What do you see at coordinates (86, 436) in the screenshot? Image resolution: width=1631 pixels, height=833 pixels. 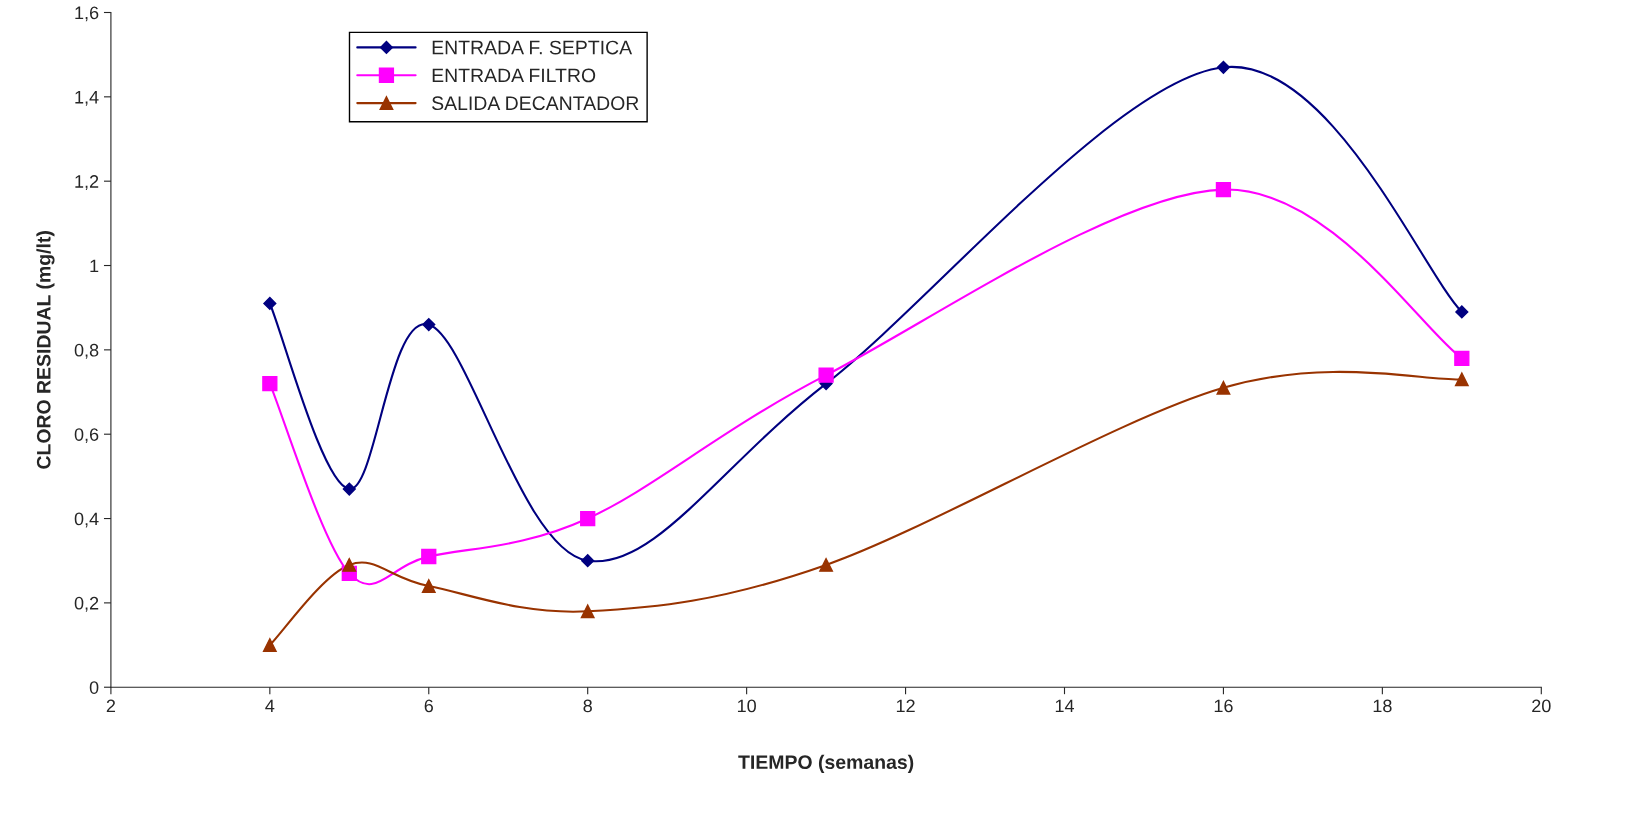 I see `y-tick-label: 0,6` at bounding box center [86, 436].